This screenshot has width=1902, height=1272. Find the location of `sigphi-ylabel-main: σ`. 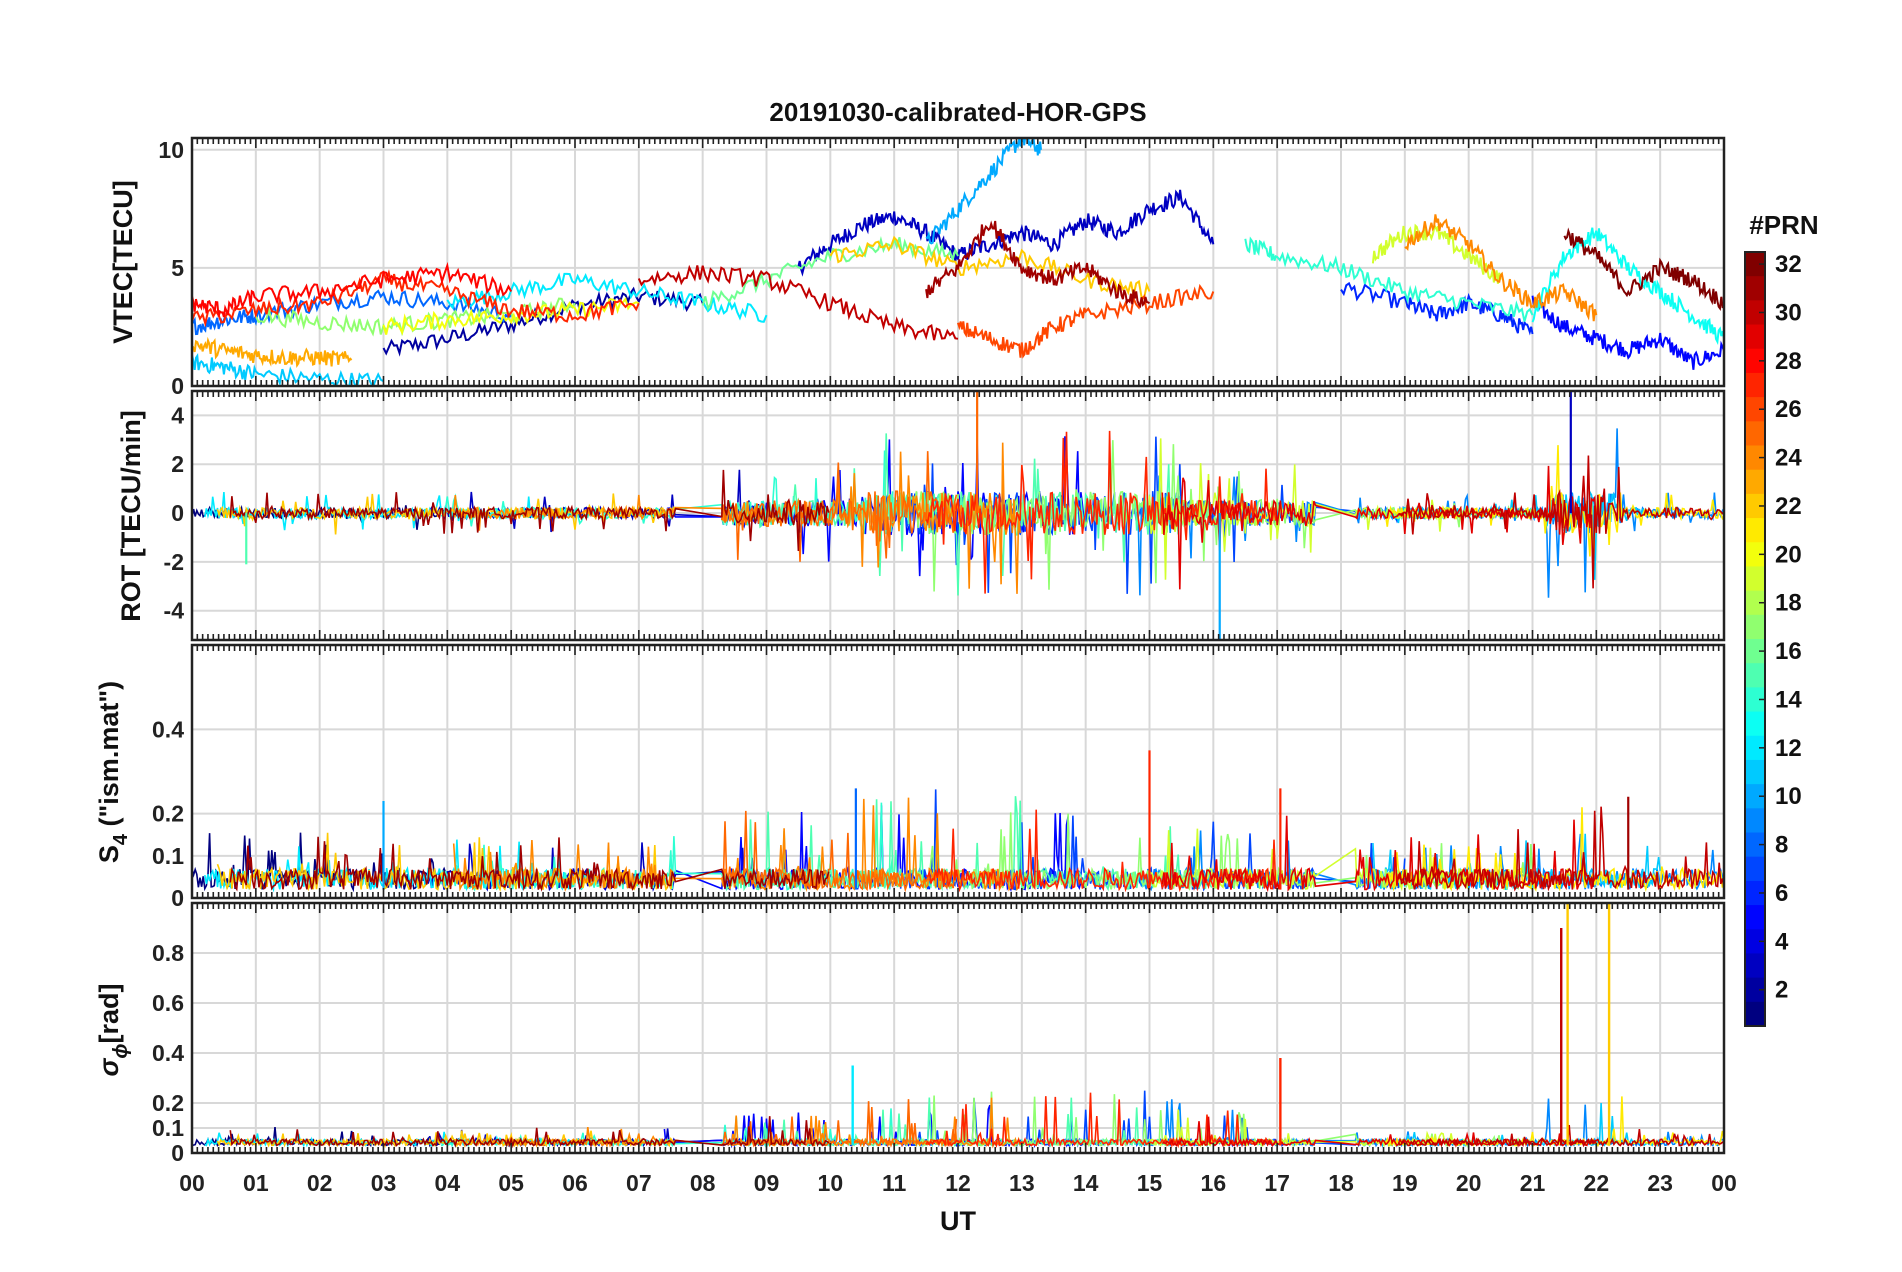

sigphi-ylabel-main: σ is located at coordinates (109, 1067).